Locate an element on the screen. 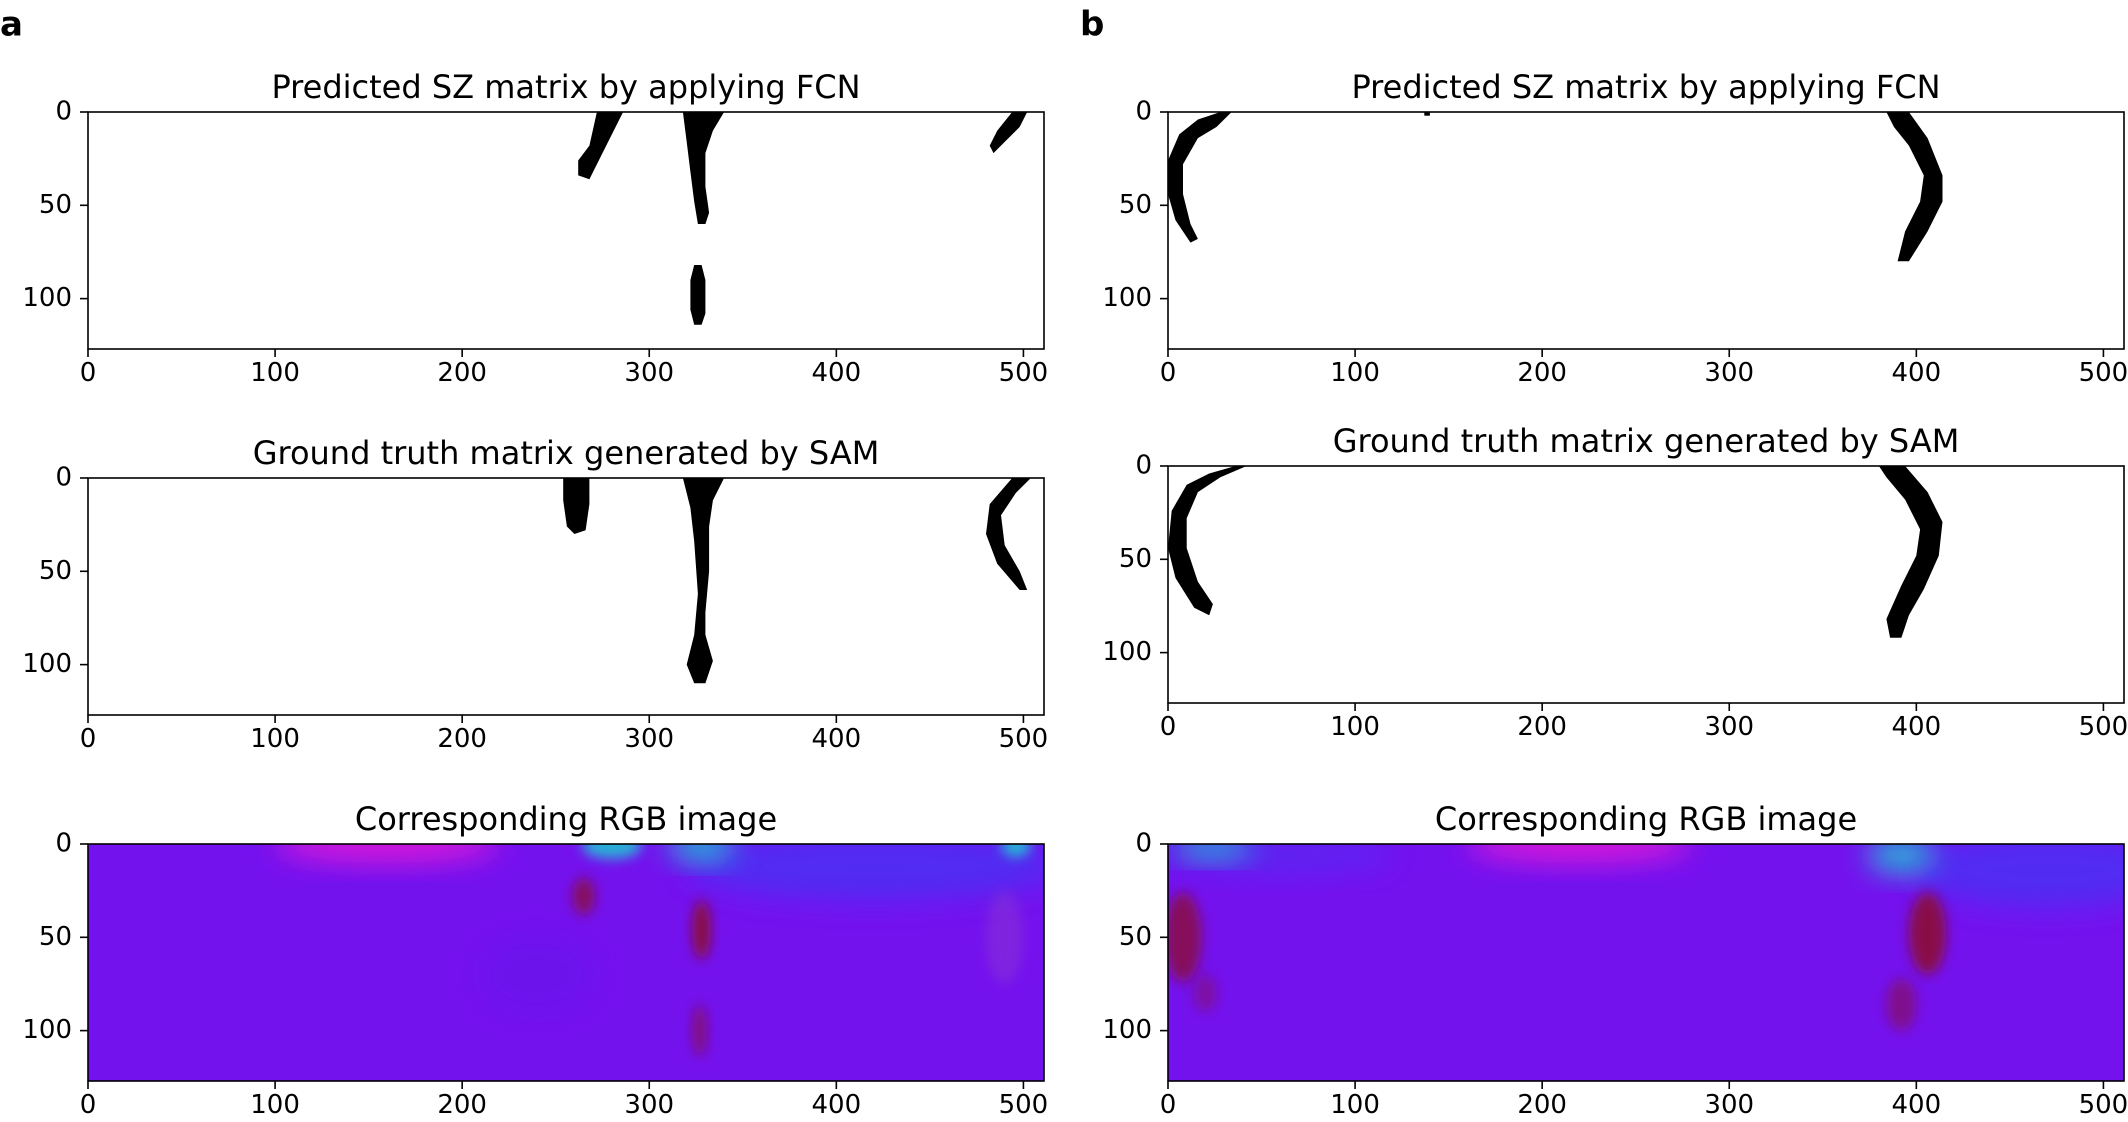  chart-title: Corresponding RGB image is located at coordinates (1646, 819).